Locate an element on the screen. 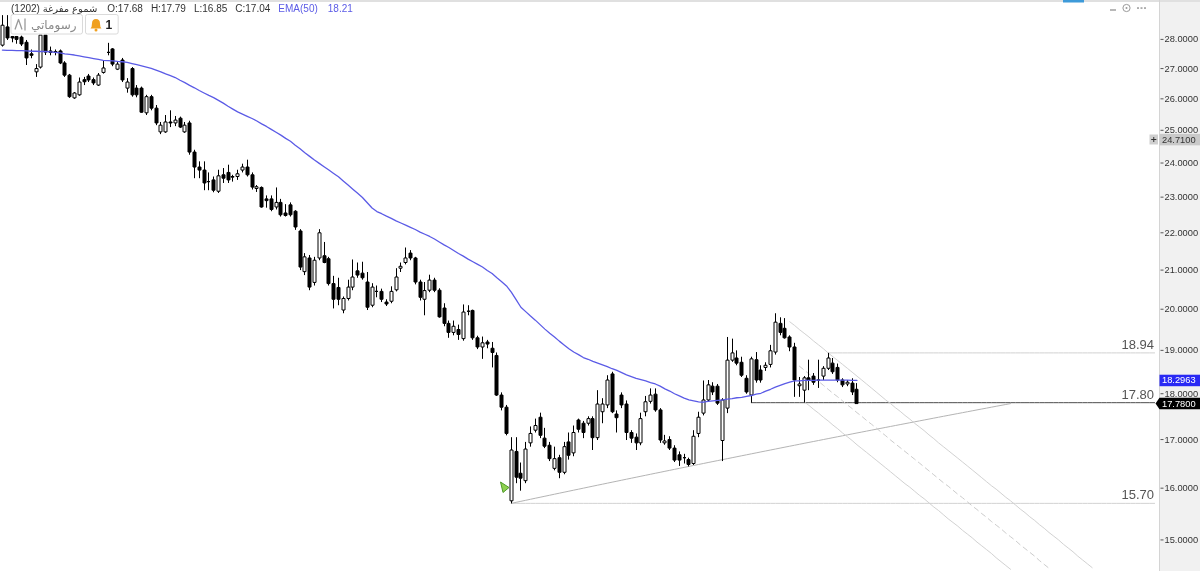  y-tick-label: 28.0000 is located at coordinates (1181, 39).